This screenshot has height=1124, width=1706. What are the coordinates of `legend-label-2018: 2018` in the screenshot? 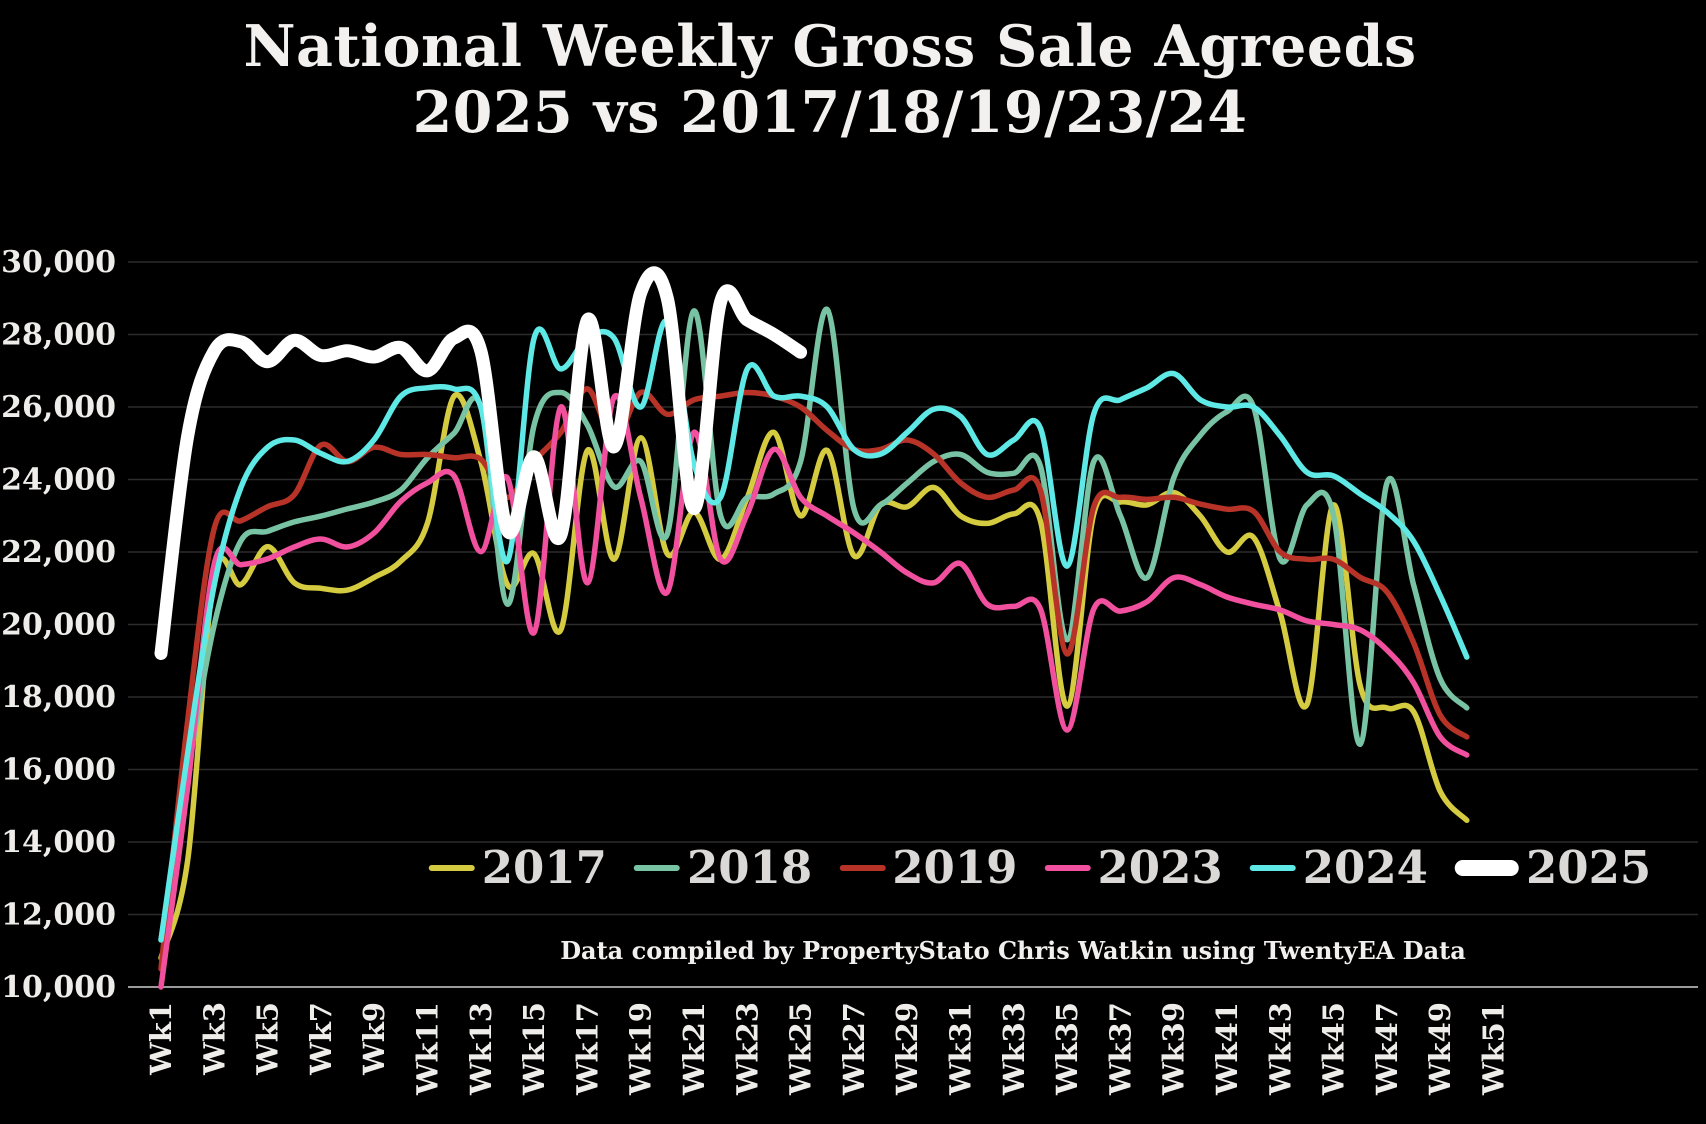 It's located at (750, 867).